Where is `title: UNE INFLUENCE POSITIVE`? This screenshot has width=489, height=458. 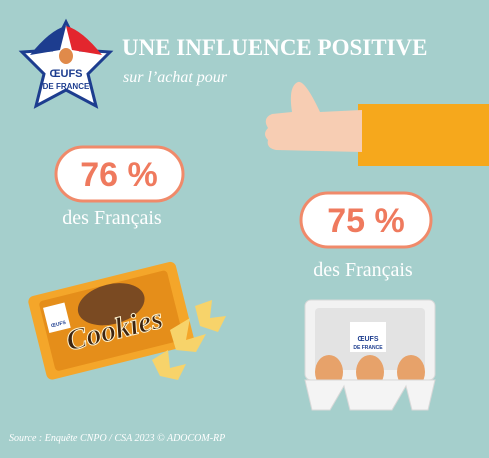 title: UNE INFLUENCE POSITIVE is located at coordinates (274, 47).